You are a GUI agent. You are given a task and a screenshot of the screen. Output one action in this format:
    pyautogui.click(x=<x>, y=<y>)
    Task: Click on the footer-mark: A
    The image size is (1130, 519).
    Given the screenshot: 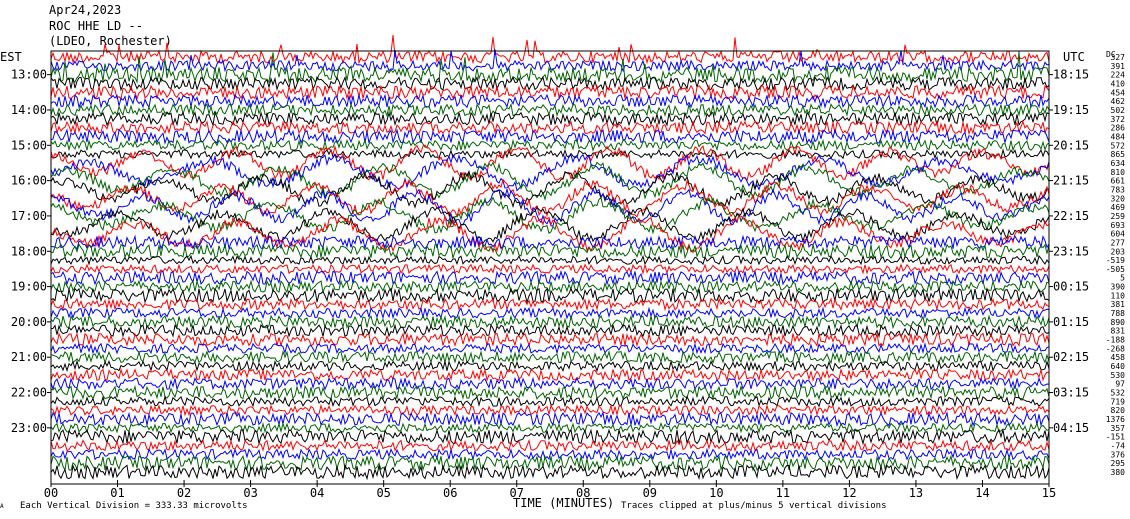 What is the action you would take?
    pyautogui.click(x=2, y=506)
    